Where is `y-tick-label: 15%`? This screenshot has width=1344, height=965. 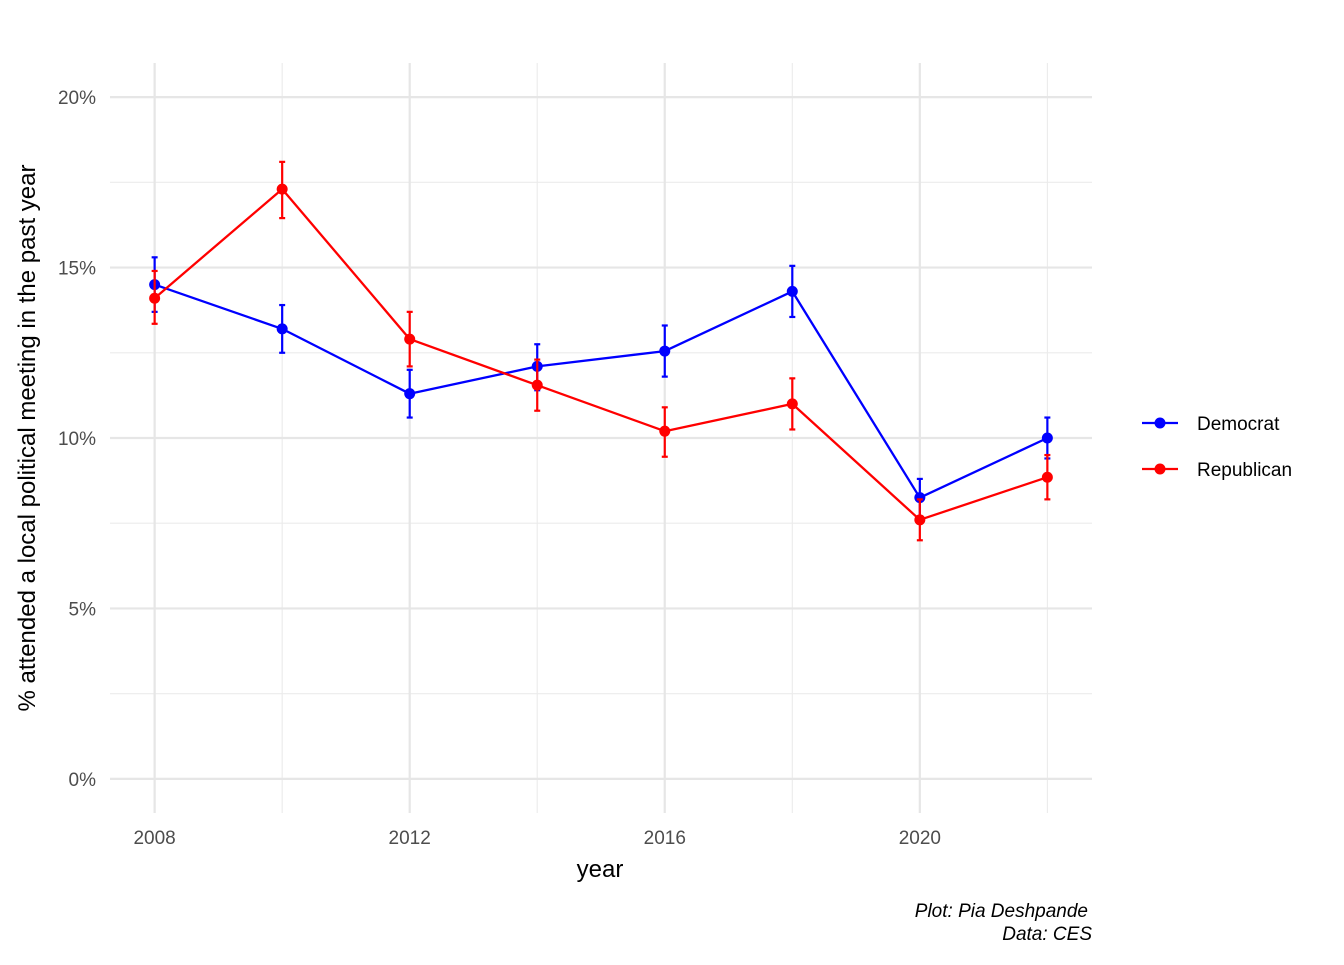 y-tick-label: 15% is located at coordinates (77, 269).